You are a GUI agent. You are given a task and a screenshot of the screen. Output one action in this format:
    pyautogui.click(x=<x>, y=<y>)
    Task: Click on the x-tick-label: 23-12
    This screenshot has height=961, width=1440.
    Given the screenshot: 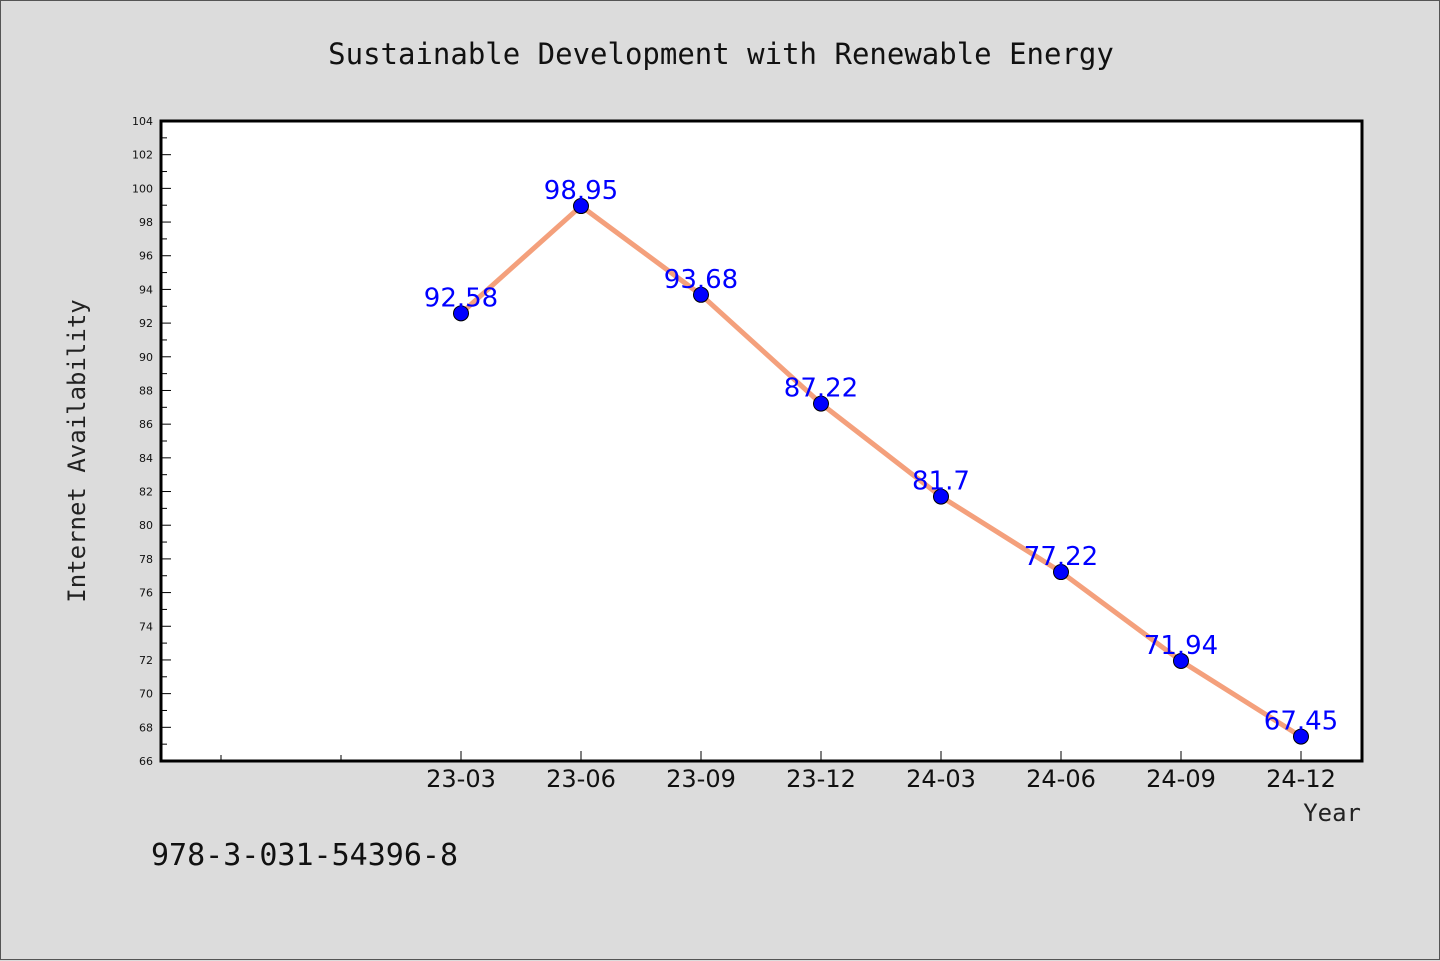 What is the action you would take?
    pyautogui.click(x=821, y=779)
    